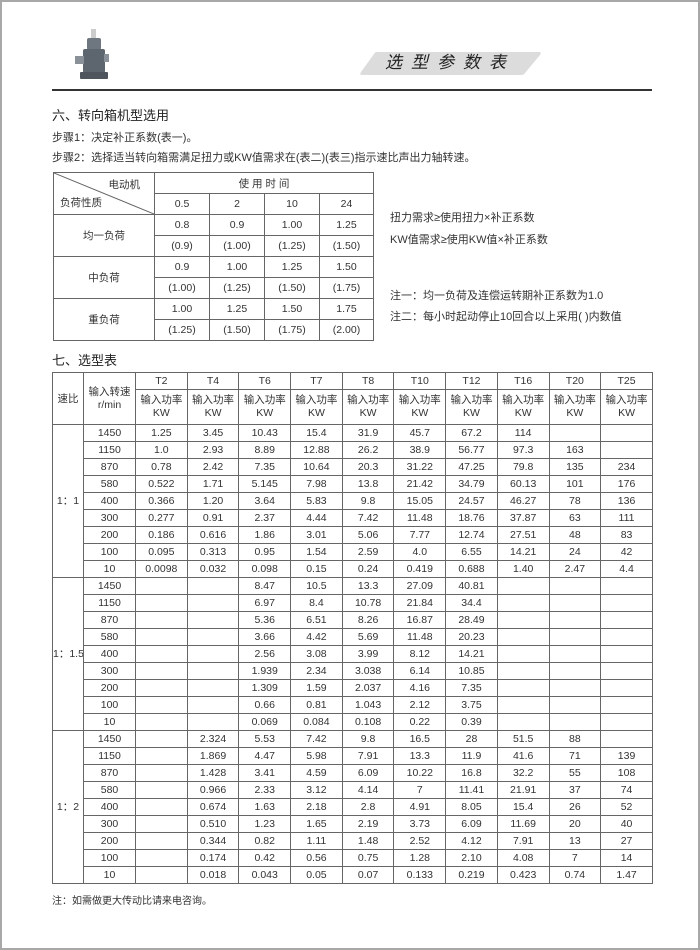  I want to click on table-row: 0.5 2 10 24, so click(214, 204).